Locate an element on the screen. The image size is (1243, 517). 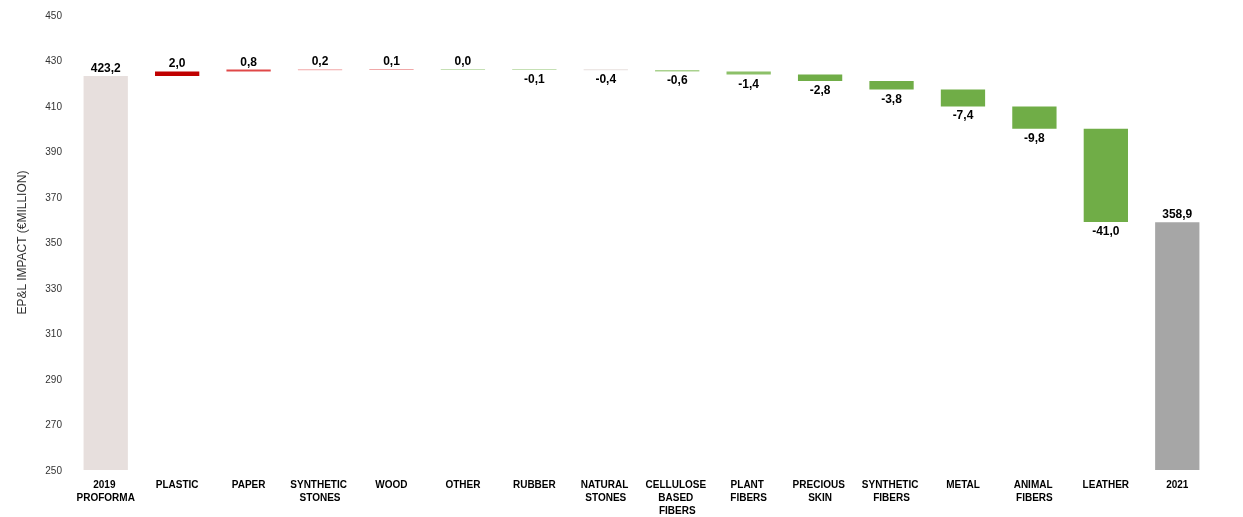
y-tick-label: 430 is located at coordinates (54, 60).